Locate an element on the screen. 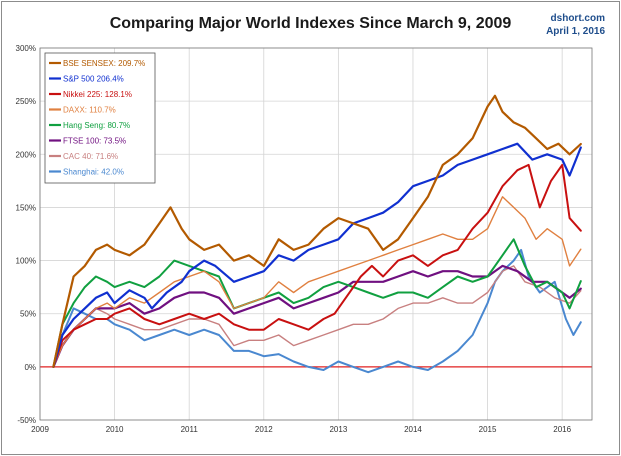 The height and width of the screenshot is (456, 621). legend-label: Shanghai: 42.0% is located at coordinates (93, 172).